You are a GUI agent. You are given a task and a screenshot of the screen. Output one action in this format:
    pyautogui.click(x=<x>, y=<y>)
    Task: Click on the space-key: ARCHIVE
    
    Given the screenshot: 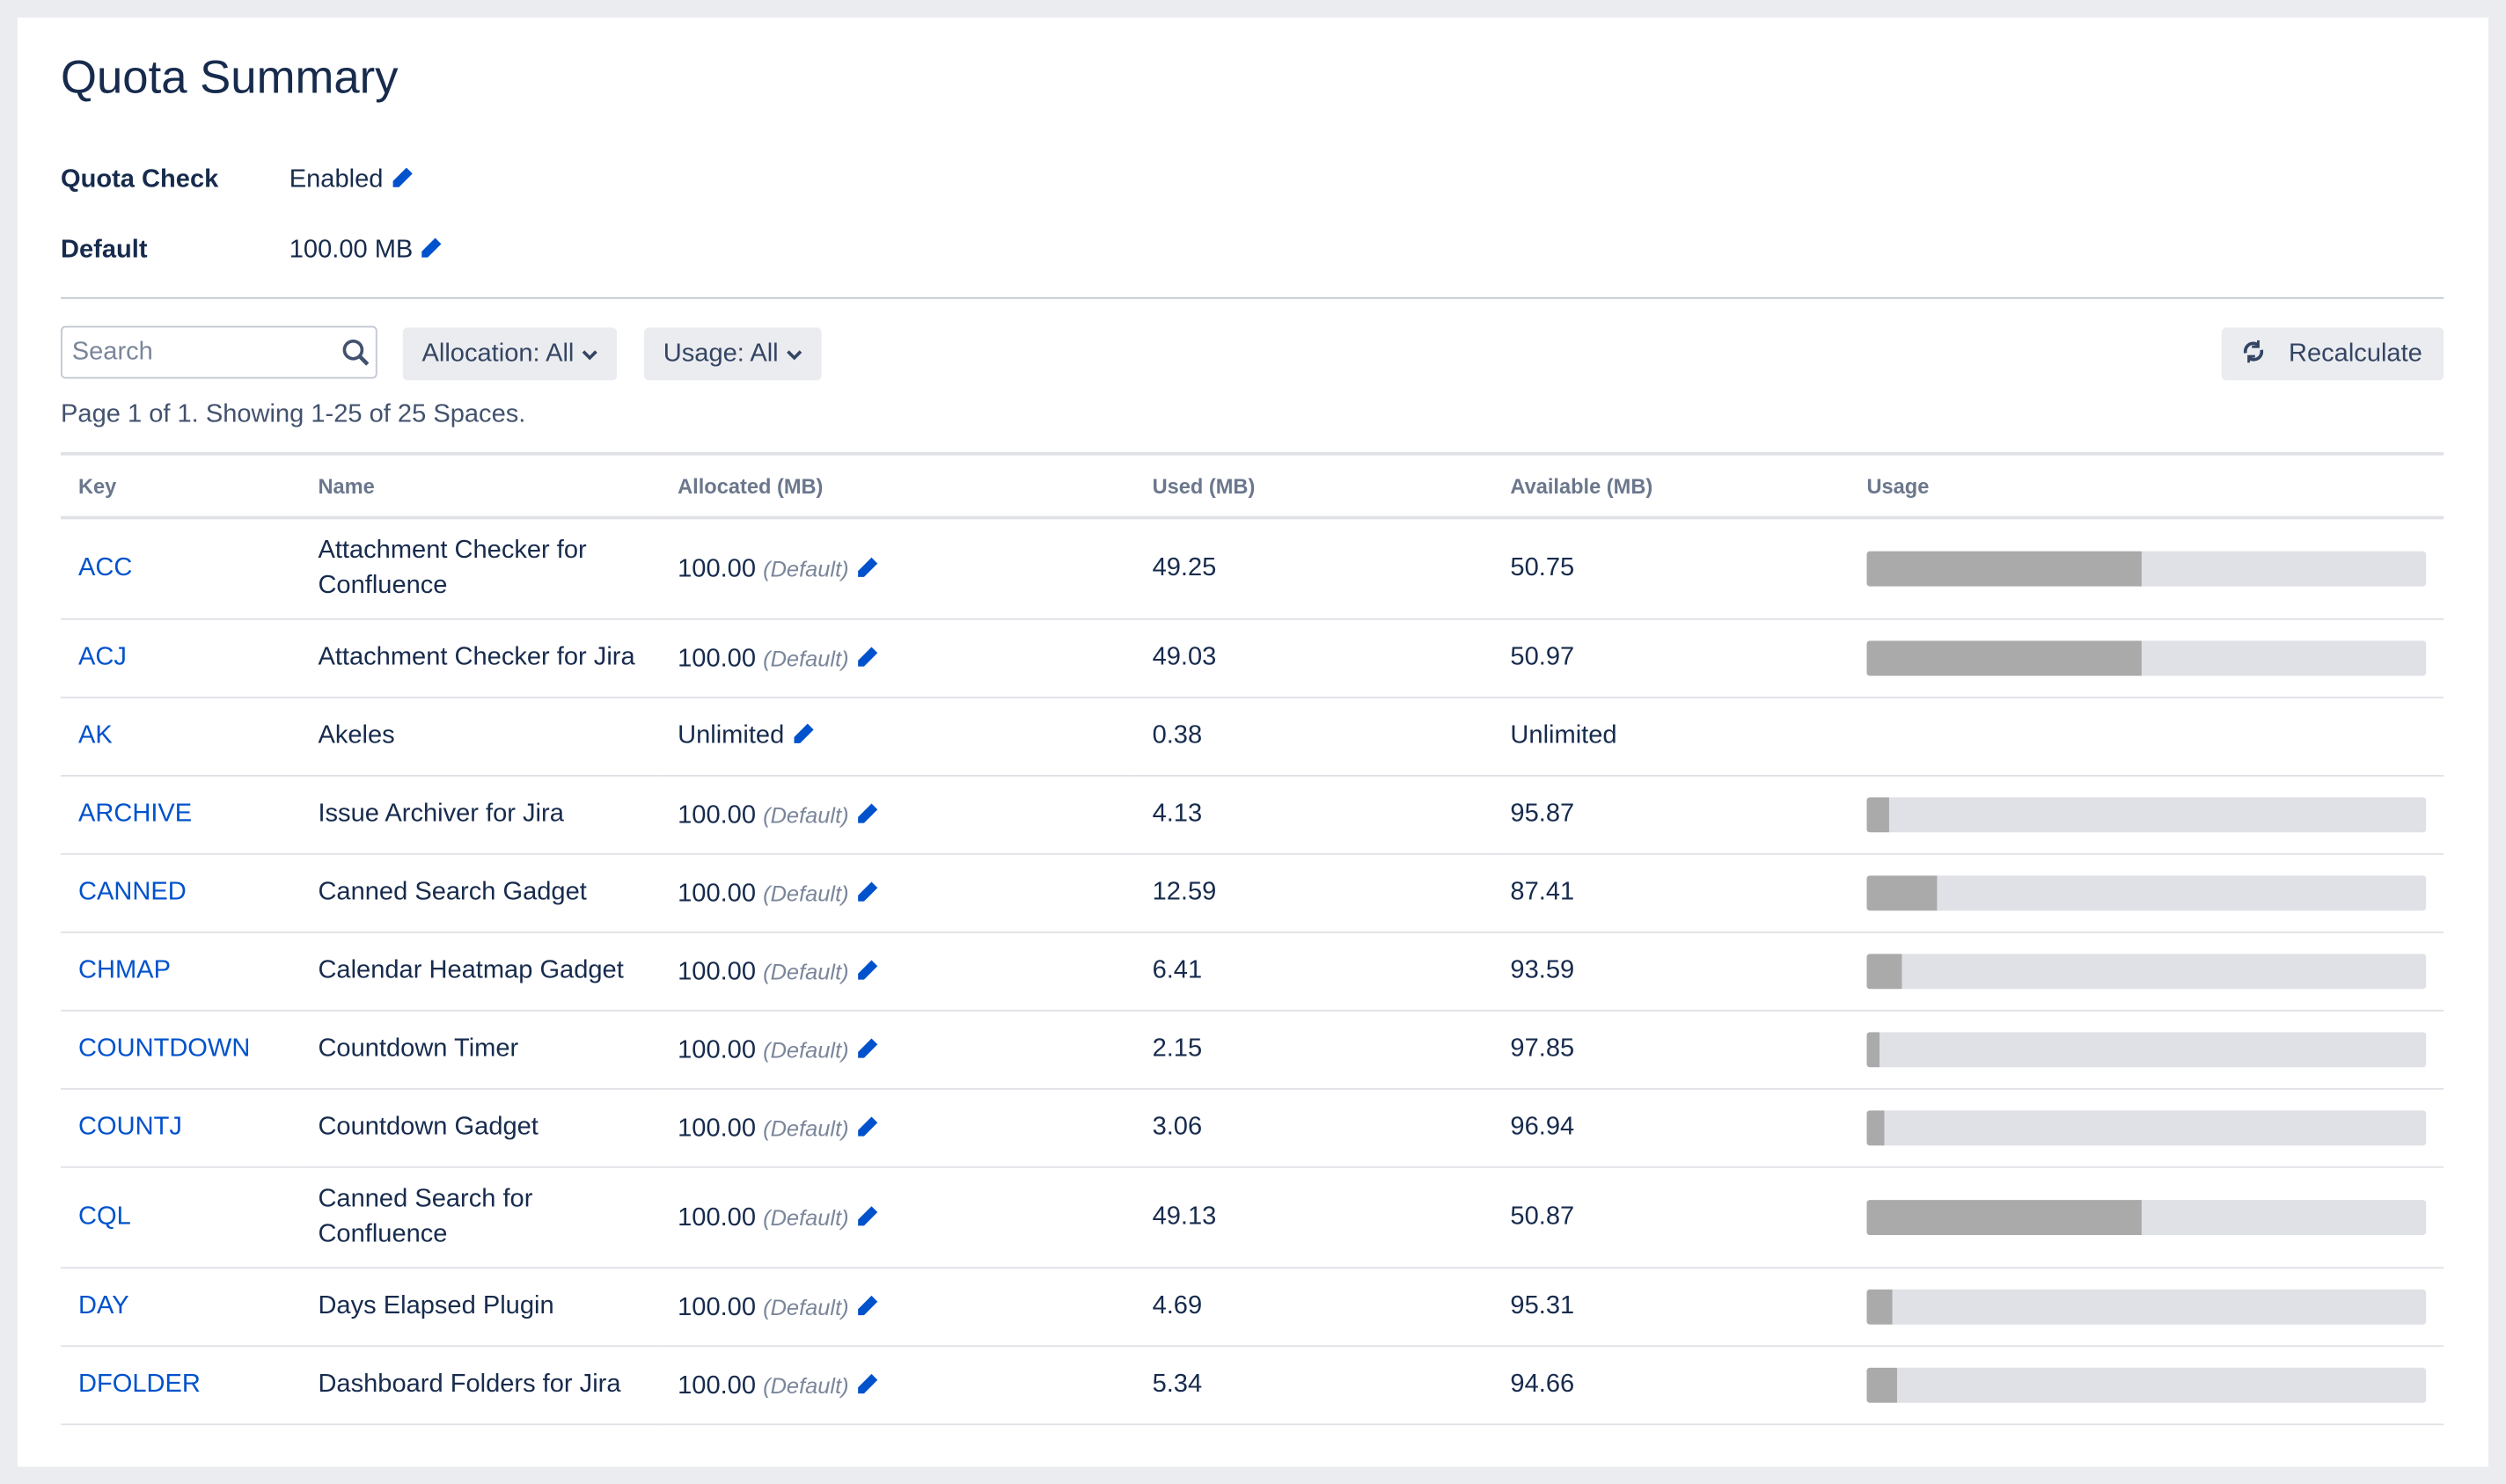 What is the action you would take?
    pyautogui.click(x=181, y=815)
    